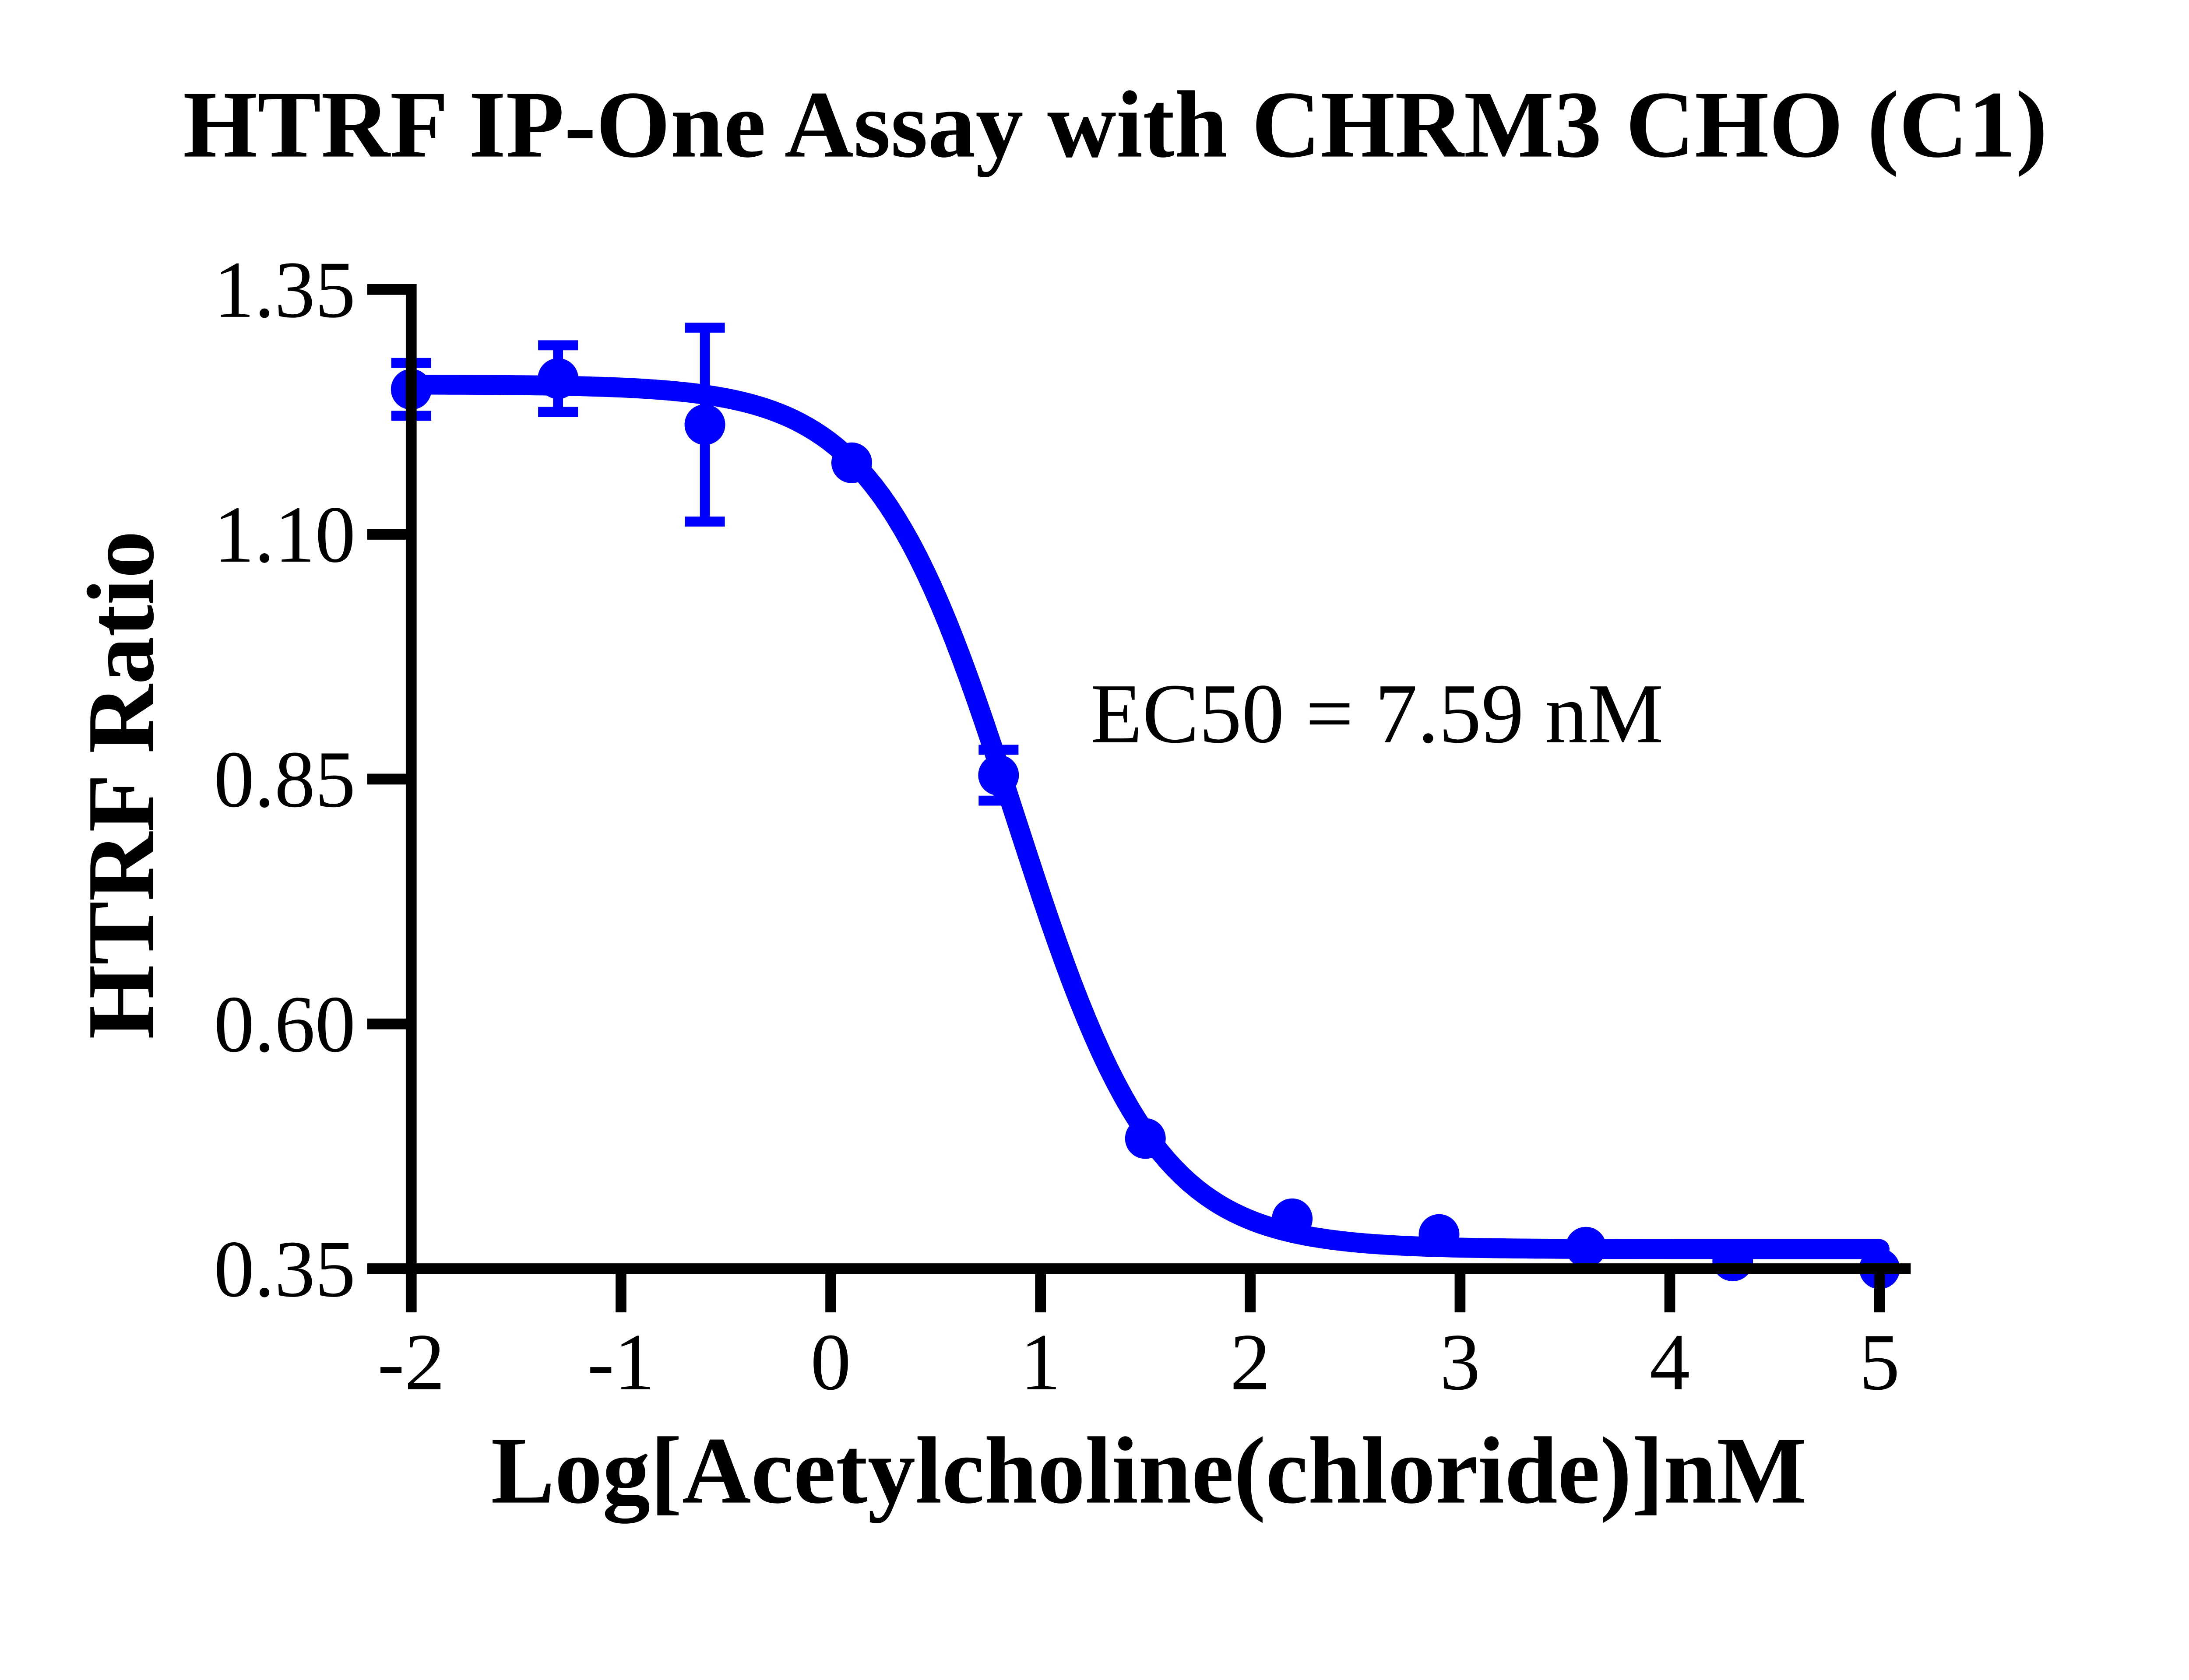  What do you see at coordinates (284, 1024) in the screenshot?
I see `y-tick-label: 0.60` at bounding box center [284, 1024].